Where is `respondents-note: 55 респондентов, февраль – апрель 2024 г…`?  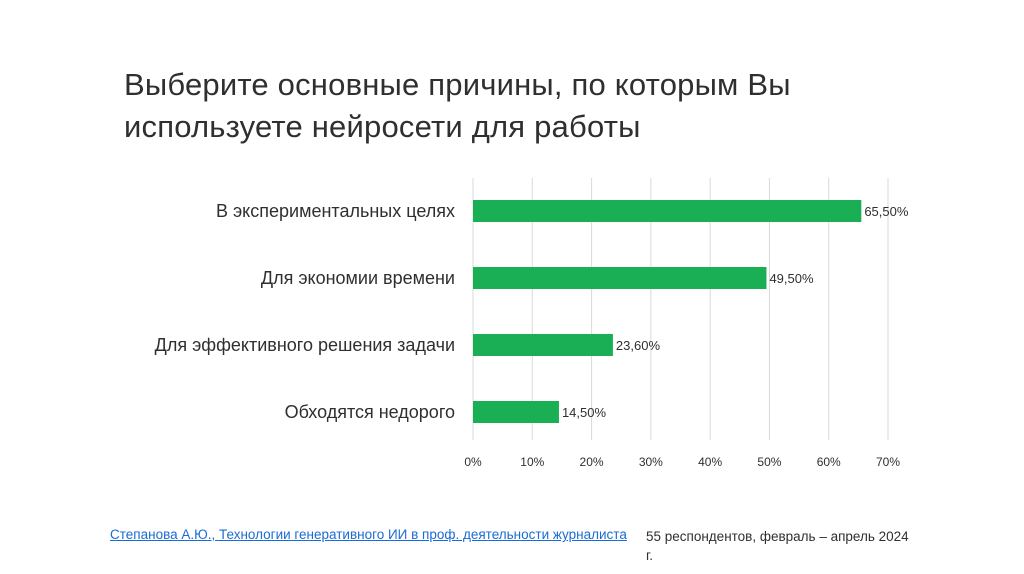 respondents-note: 55 респондентов, февраль – апрель 2024 г… is located at coordinates (777, 546).